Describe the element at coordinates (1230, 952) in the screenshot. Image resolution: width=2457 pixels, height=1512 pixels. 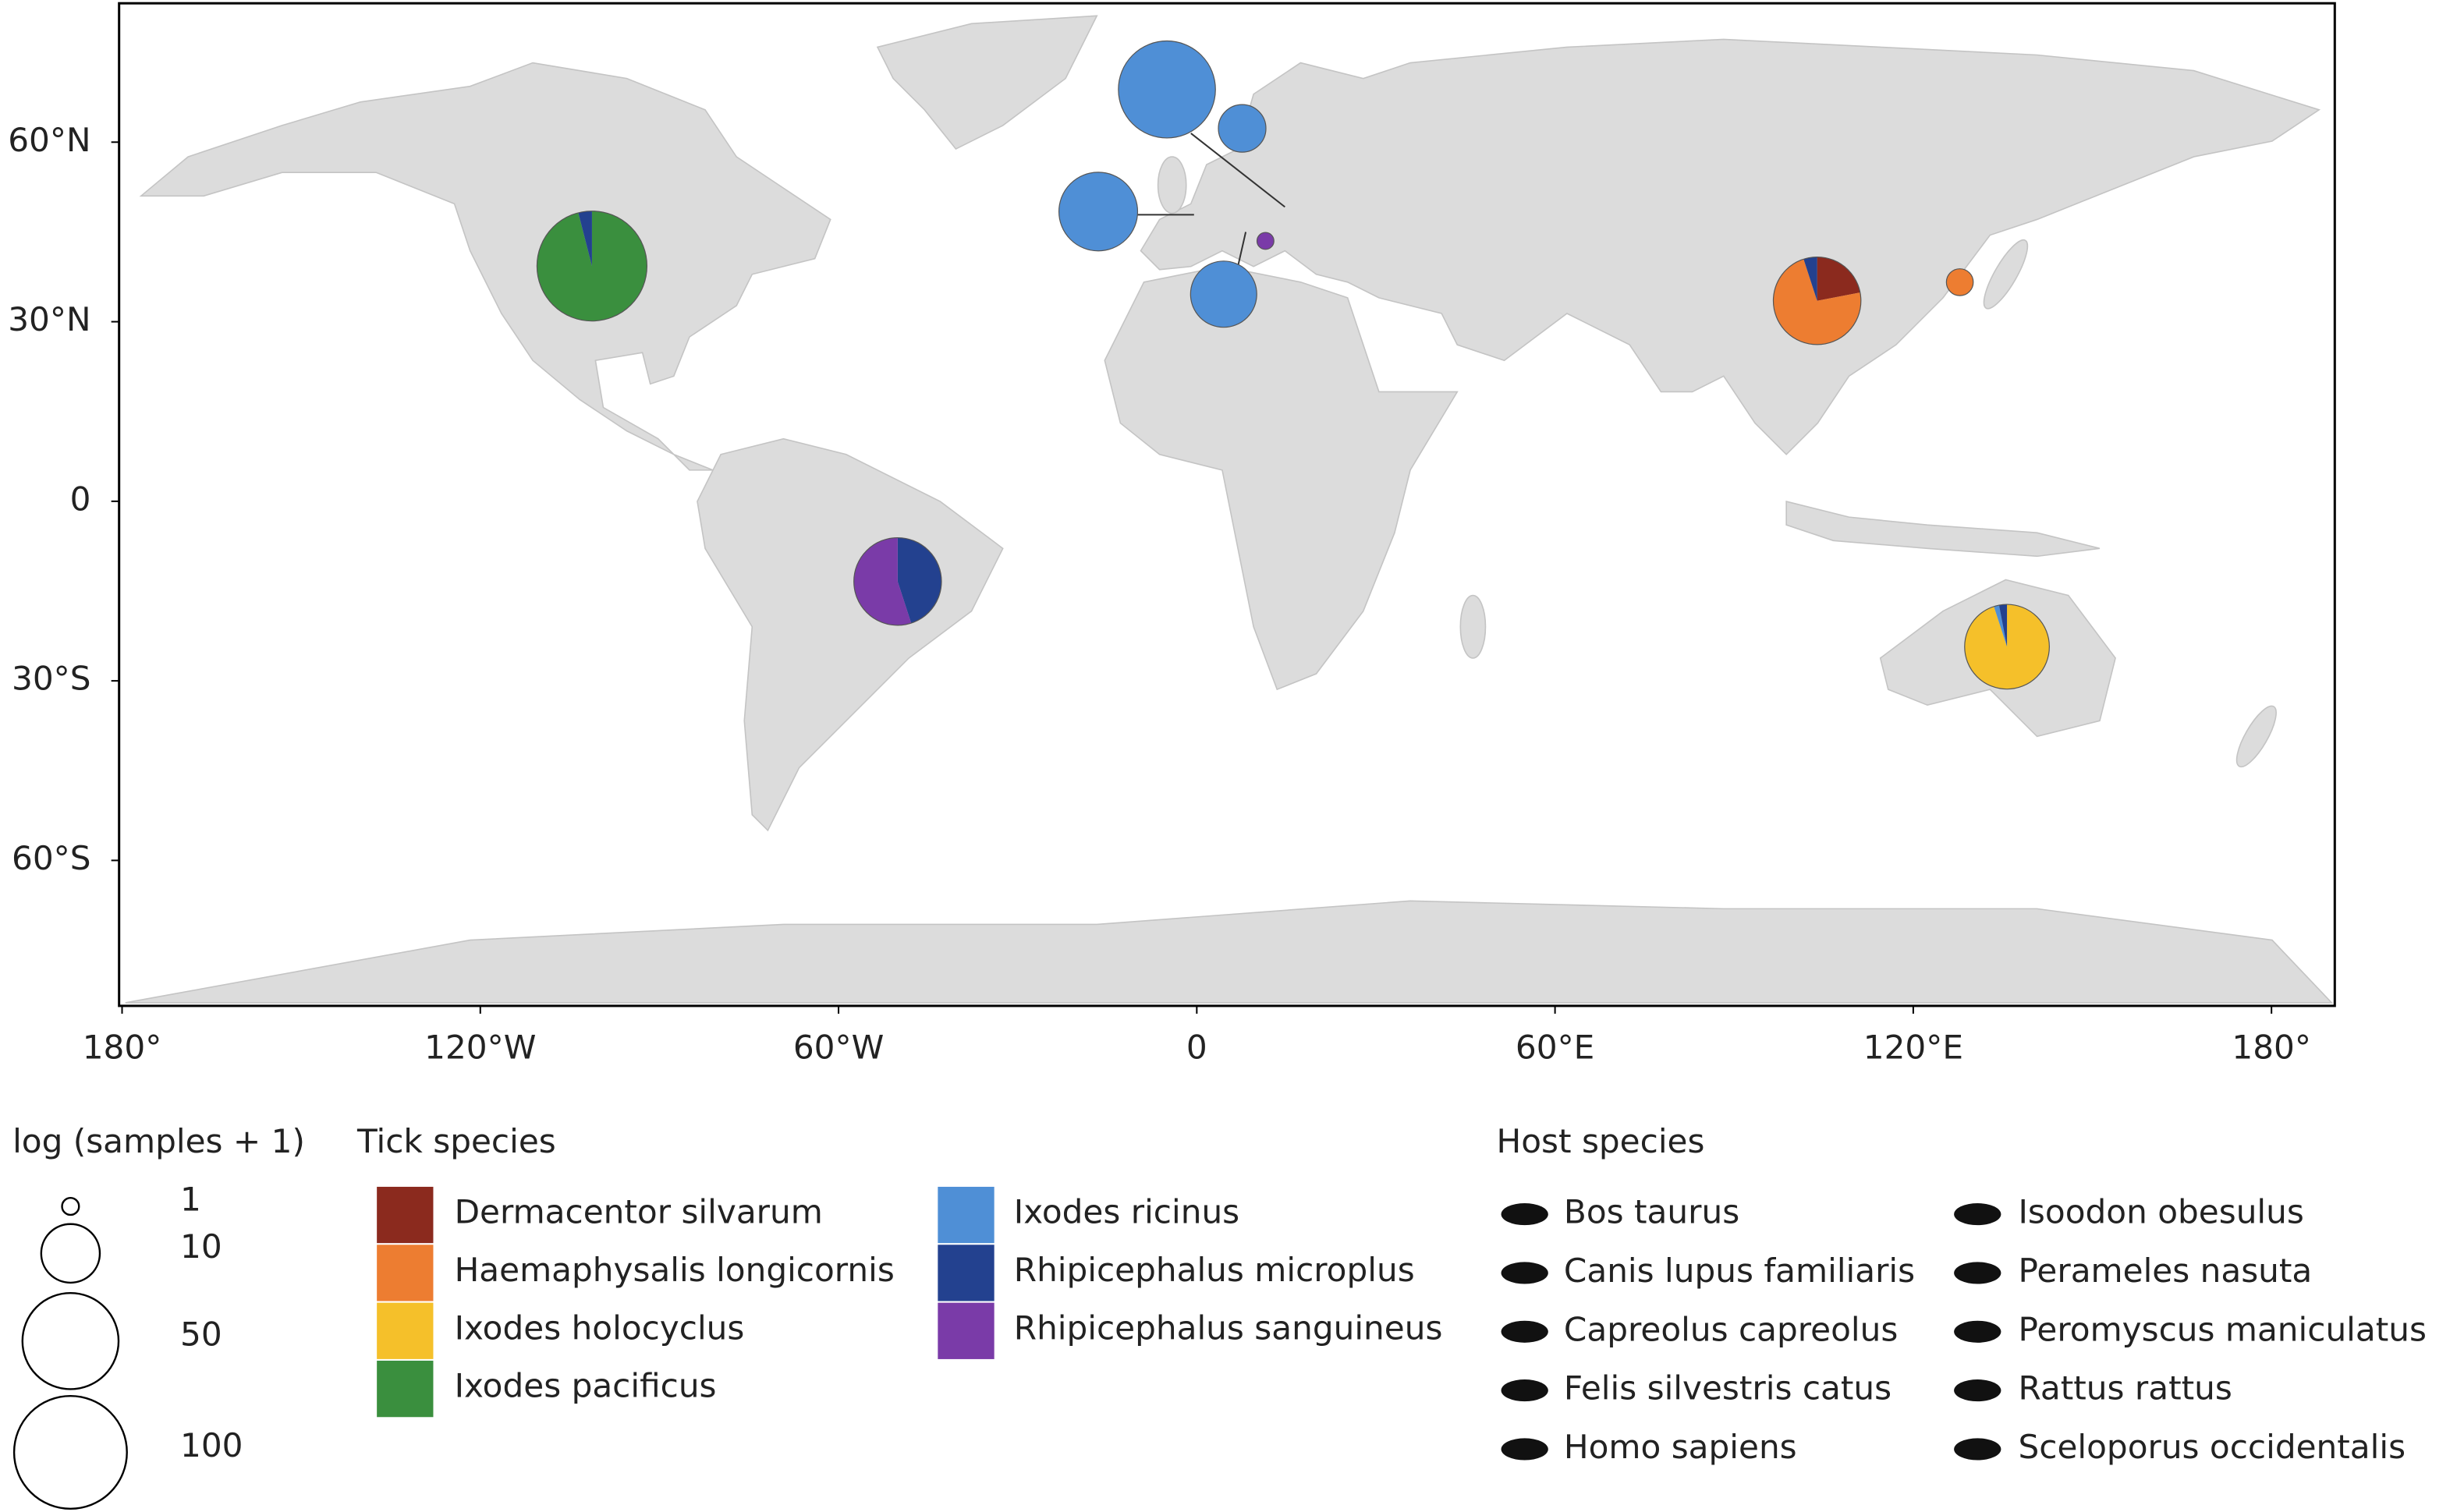
I see `antarctica` at that location.